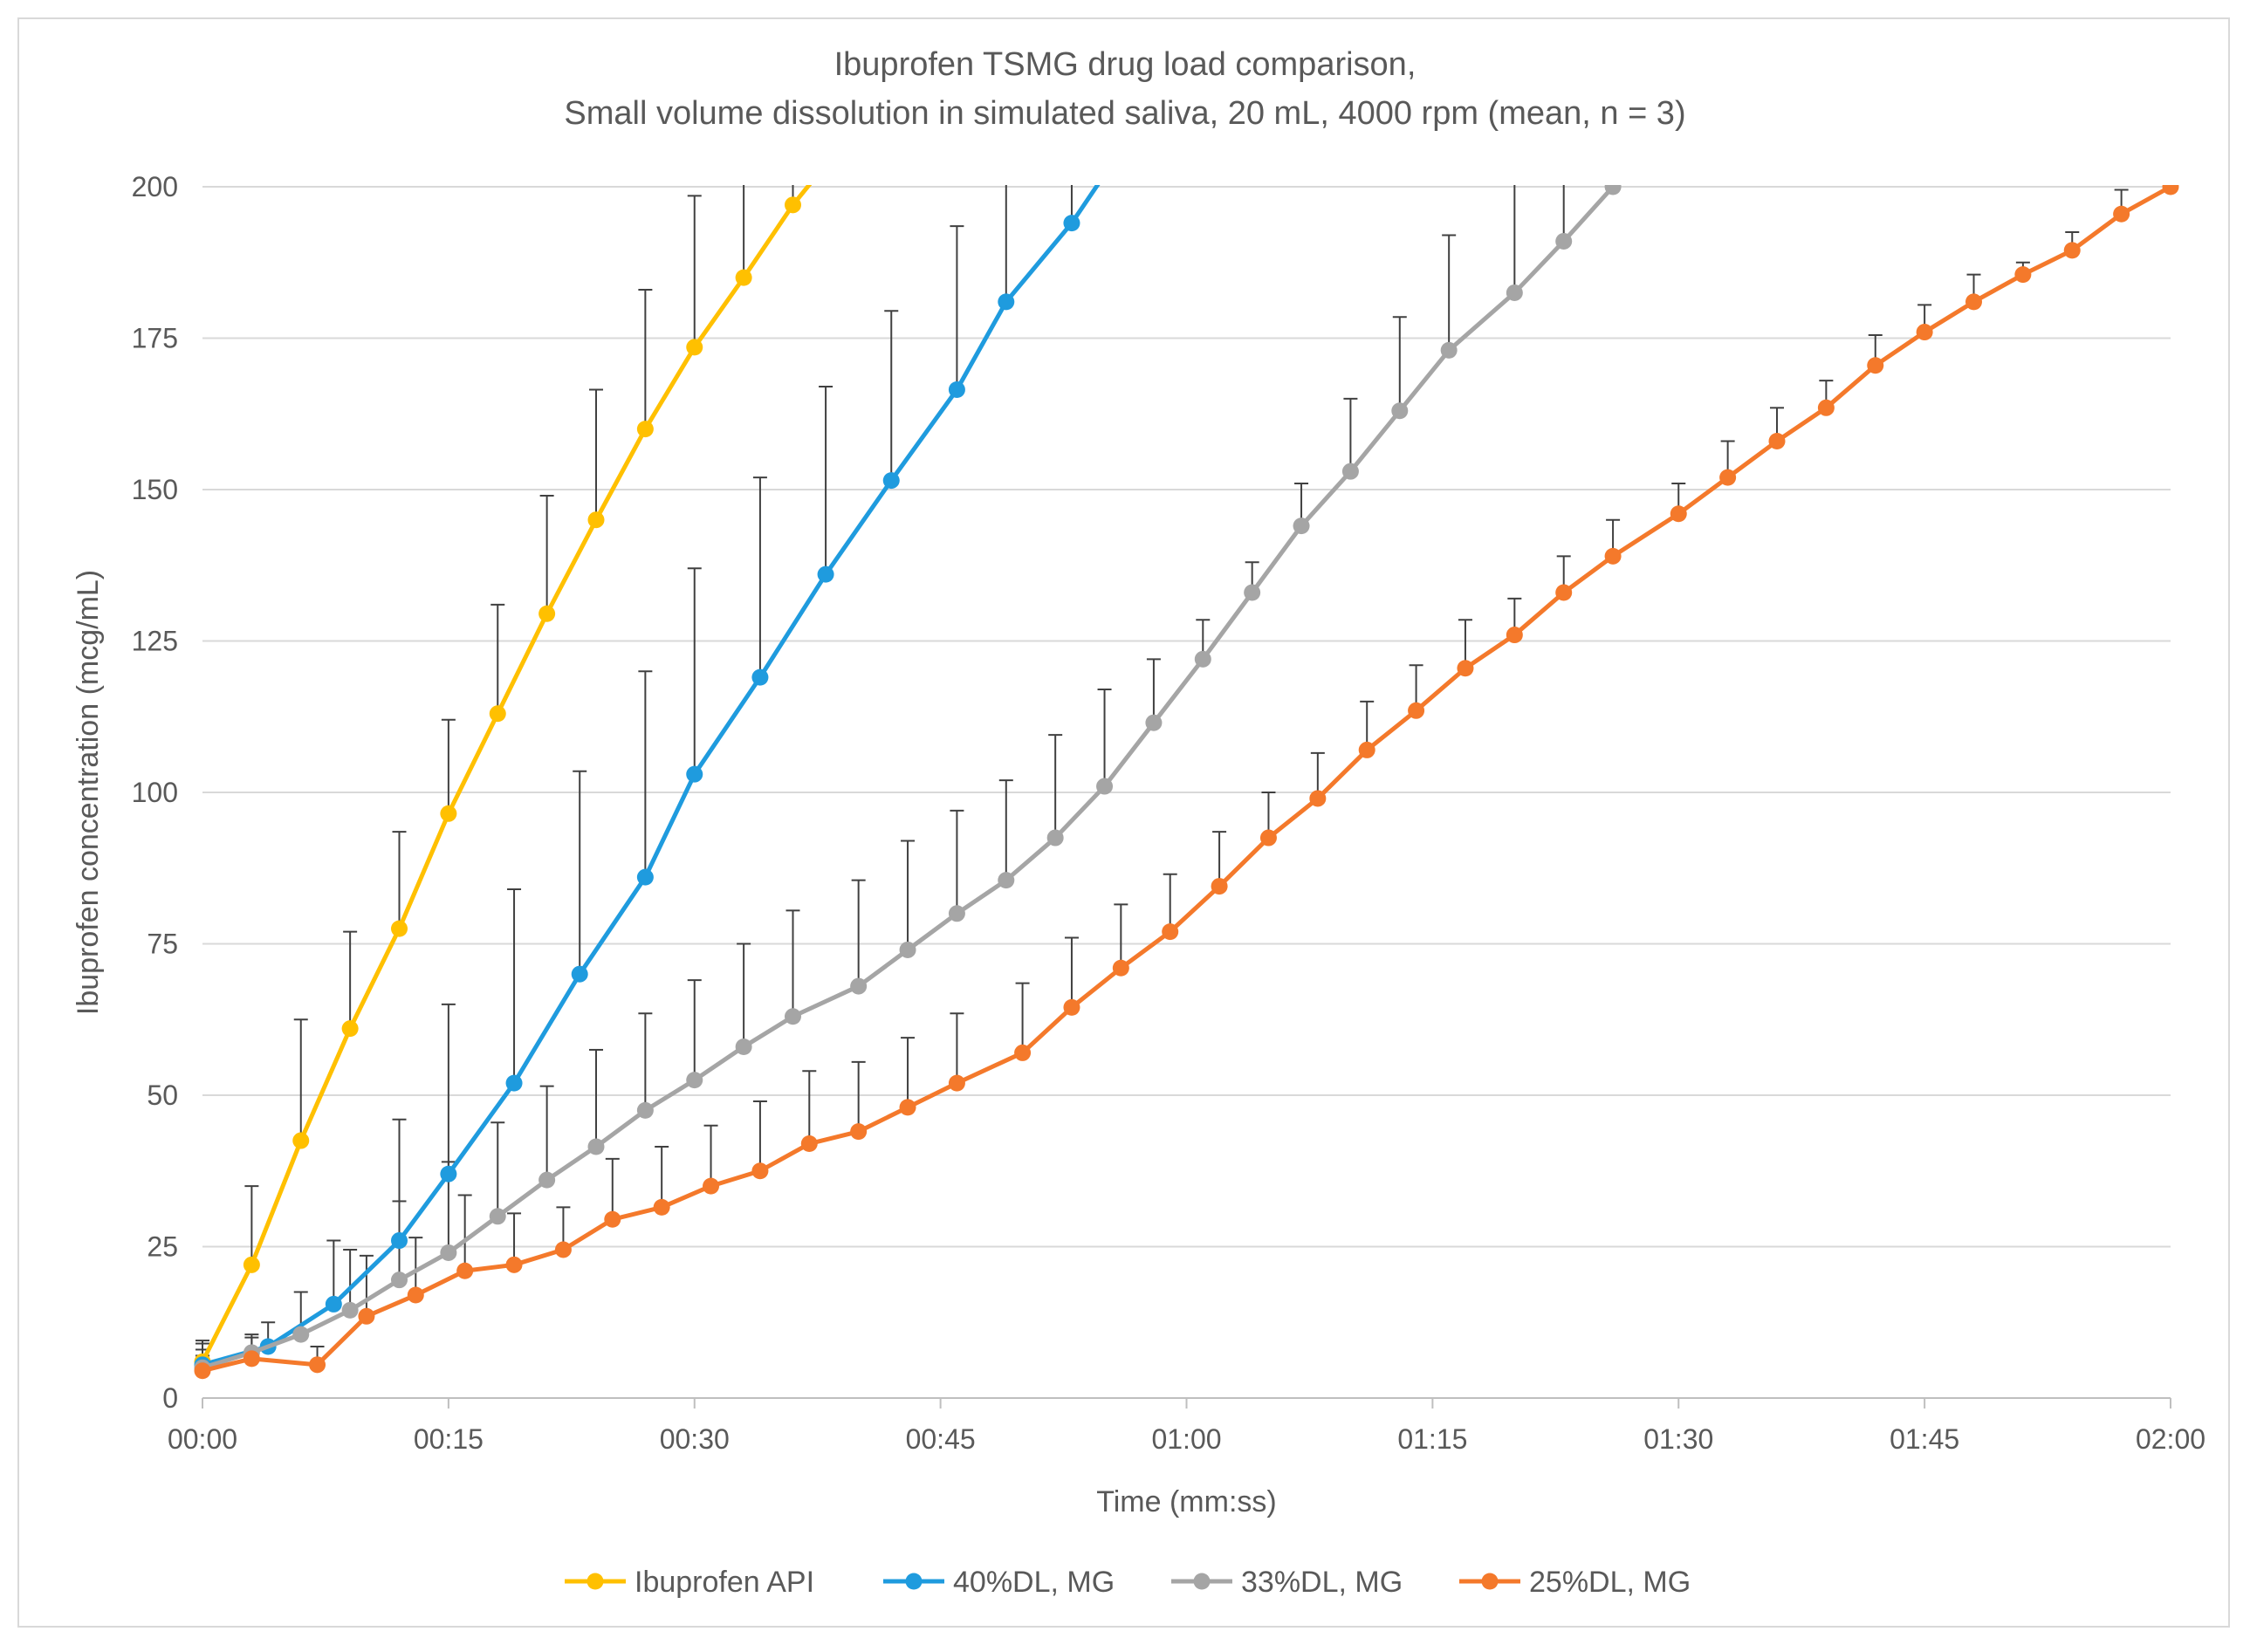 Image resolution: width=2250 pixels, height=1652 pixels. I want to click on y-tick-label: 150, so click(155, 489).